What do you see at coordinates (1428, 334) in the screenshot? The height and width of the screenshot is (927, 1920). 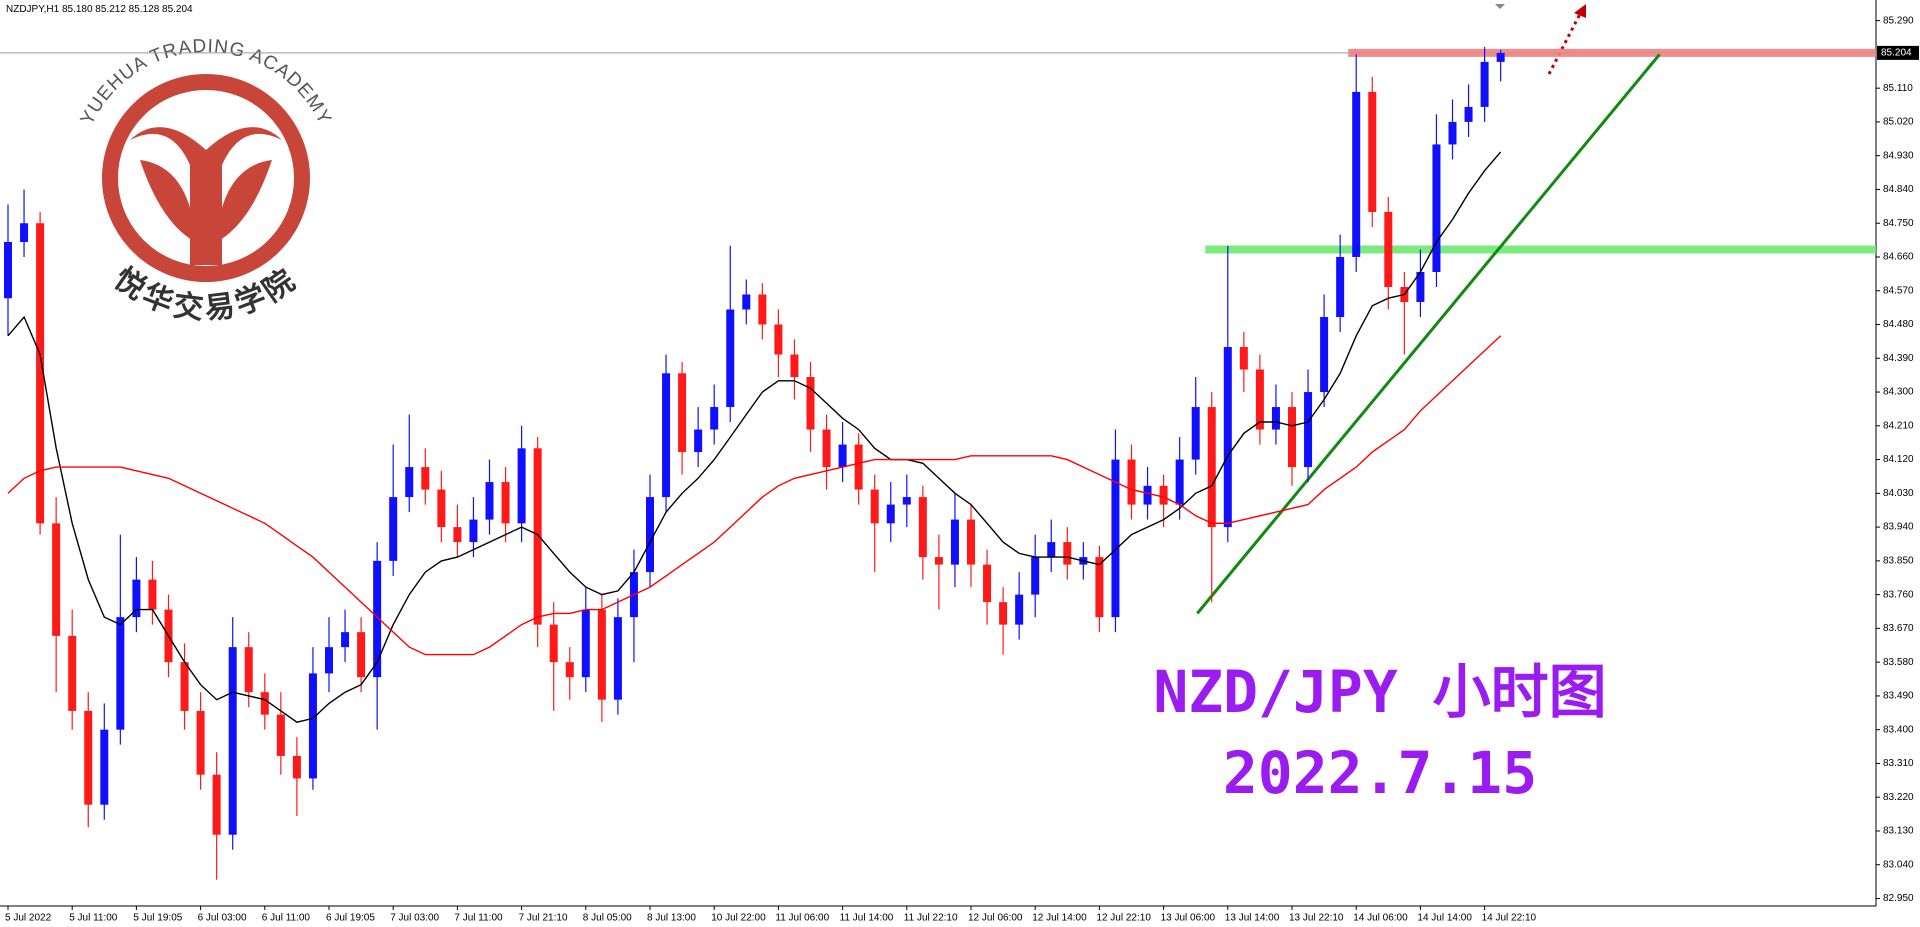 I see `trendline` at bounding box center [1428, 334].